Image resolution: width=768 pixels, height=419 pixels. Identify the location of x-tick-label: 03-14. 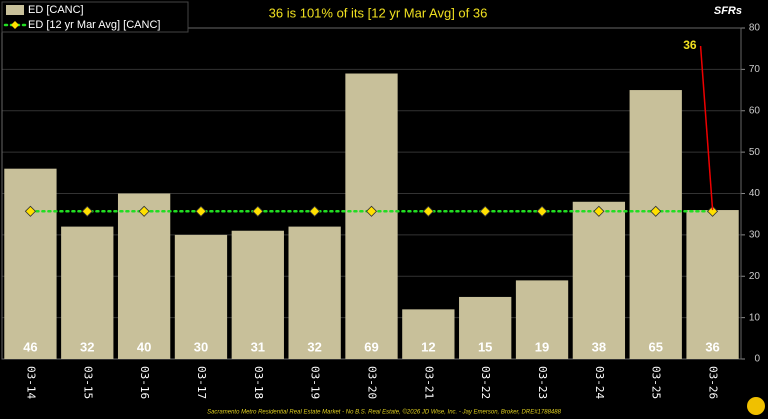
(30, 382).